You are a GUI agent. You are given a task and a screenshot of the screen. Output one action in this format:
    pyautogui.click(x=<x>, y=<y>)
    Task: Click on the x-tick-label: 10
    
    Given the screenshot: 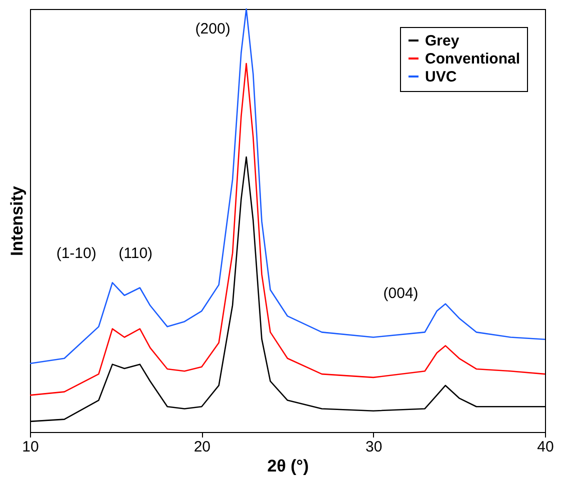 What is the action you would take?
    pyautogui.click(x=30, y=447)
    